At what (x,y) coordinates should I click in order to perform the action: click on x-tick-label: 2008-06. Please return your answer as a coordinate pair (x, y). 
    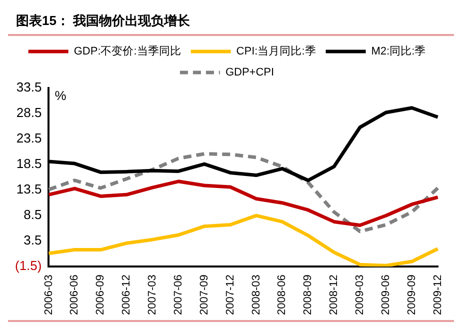
    Looking at the image, I should click on (282, 295).